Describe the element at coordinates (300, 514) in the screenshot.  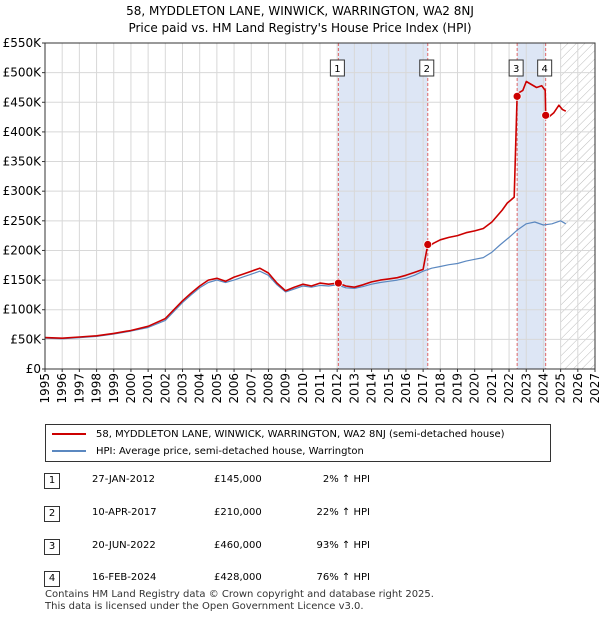
I see `table-row: 2 10-APR-2017 £210,000 22% ↑ HPI` at that location.